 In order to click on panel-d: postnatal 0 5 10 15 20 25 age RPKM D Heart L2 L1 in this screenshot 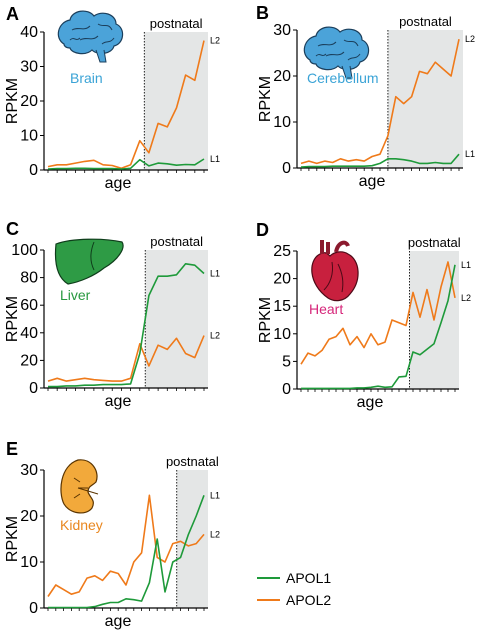, I will do `click(363, 315)`.